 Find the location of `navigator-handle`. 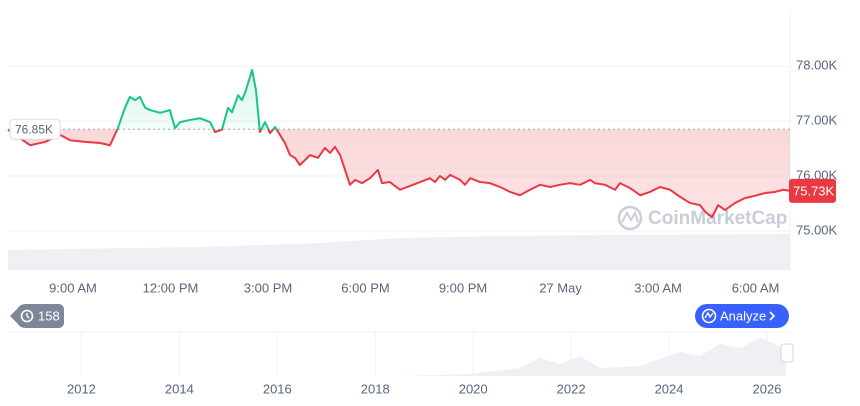

navigator-handle is located at coordinates (787, 353).